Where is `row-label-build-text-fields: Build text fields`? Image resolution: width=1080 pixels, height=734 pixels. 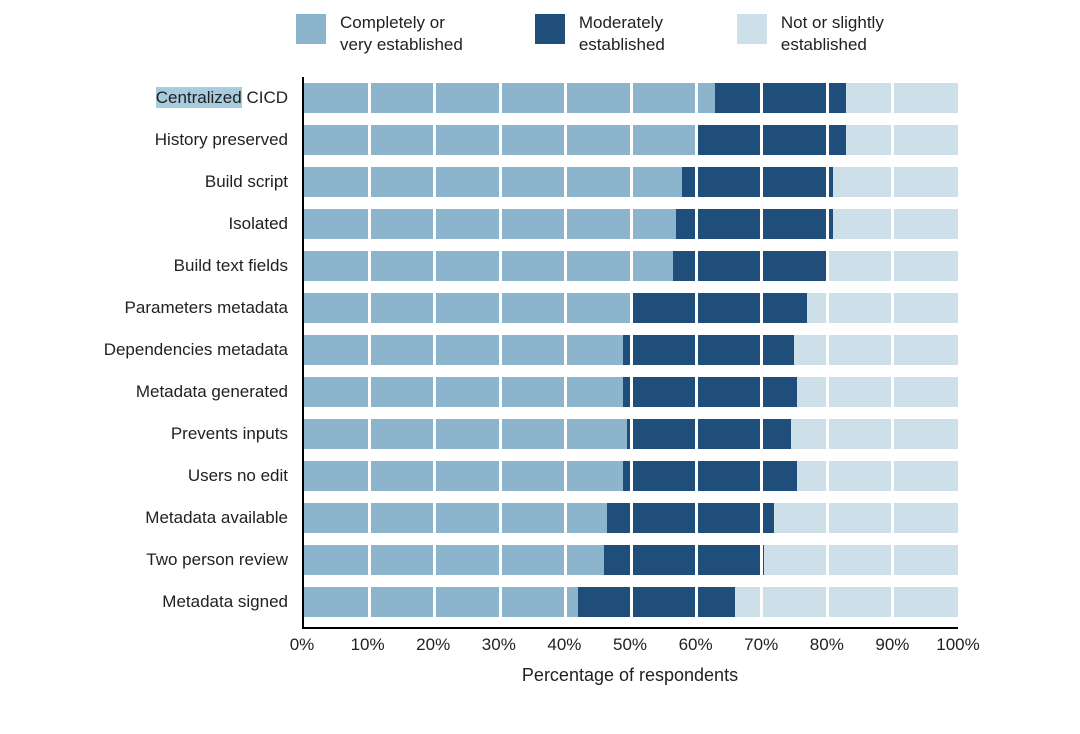
row-label-build-text-fields: Build text fields is located at coordinates (230, 265).